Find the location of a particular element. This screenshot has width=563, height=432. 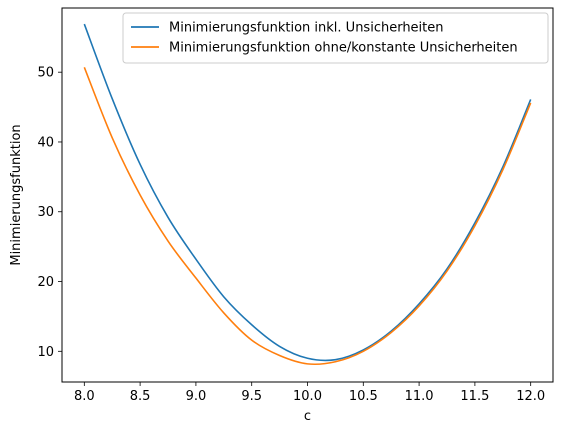

x-tick-label: 8.0 is located at coordinates (84, 396).